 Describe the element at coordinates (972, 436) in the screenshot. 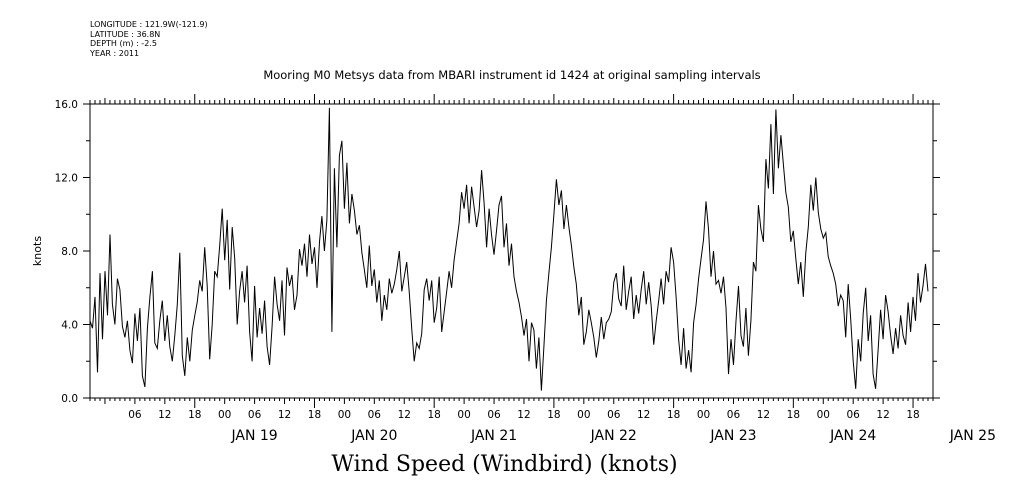

I see `x-day-label: JAN 25` at that location.